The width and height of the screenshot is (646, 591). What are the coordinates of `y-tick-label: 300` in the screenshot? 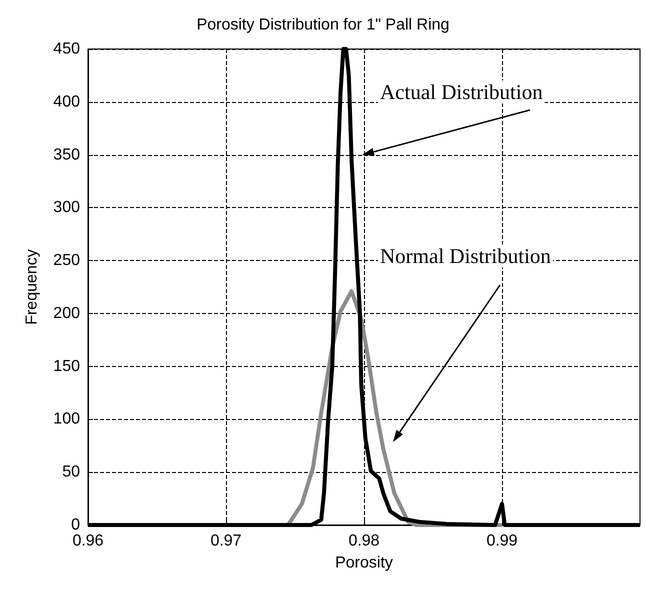 It's located at (66, 207).